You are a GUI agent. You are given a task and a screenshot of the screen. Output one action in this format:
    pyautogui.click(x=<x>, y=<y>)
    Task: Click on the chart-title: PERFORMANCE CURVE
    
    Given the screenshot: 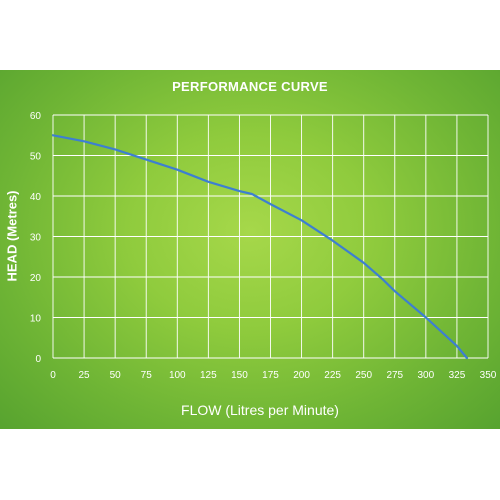 What is the action you would take?
    pyautogui.click(x=250, y=86)
    